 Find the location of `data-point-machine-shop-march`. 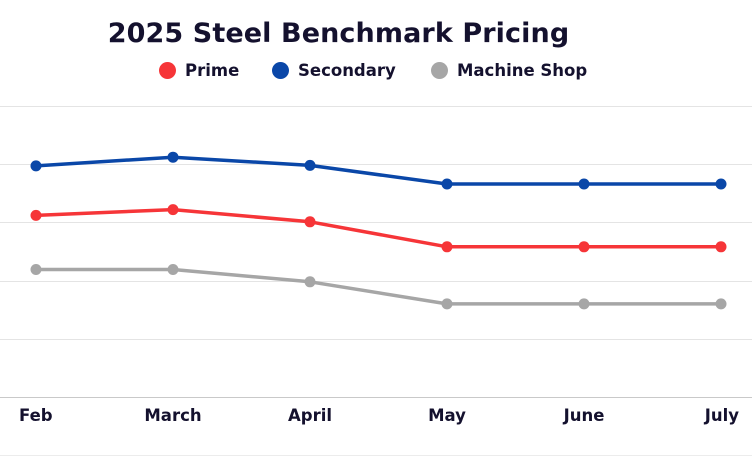

data-point-machine-shop-march is located at coordinates (173, 269).